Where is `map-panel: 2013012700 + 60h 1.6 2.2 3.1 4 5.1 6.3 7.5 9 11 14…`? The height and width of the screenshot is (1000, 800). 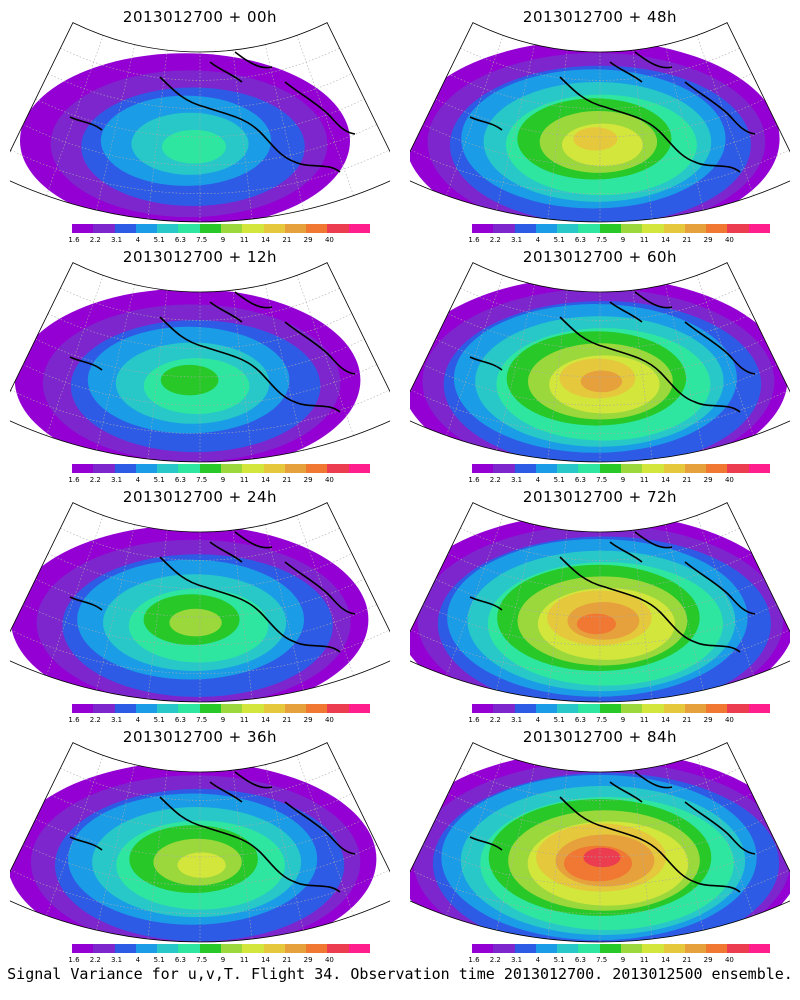 map-panel: 2013012700 + 60h 1.6 2.2 3.1 4 5.1 6.3 7.5 9 11 14… is located at coordinates (605, 363).